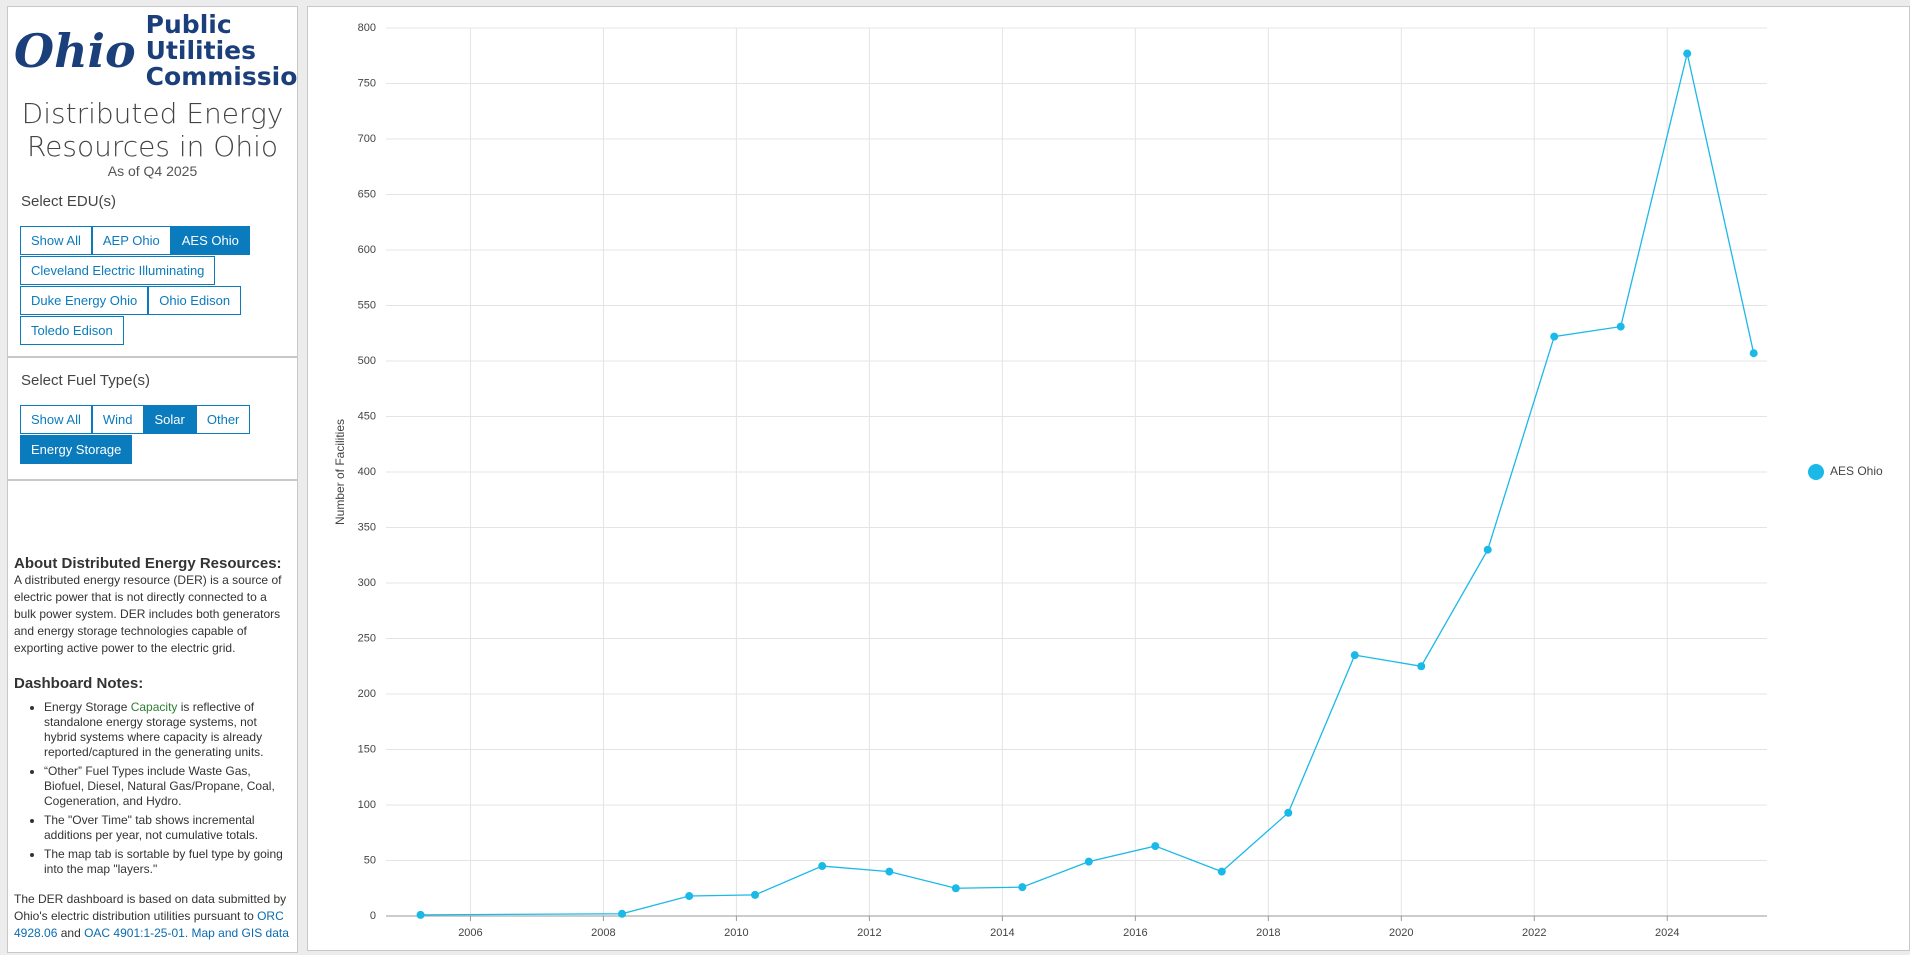 This screenshot has width=1910, height=955. What do you see at coordinates (152, 171) in the screenshot?
I see `subtitle: As of Q4 2025` at bounding box center [152, 171].